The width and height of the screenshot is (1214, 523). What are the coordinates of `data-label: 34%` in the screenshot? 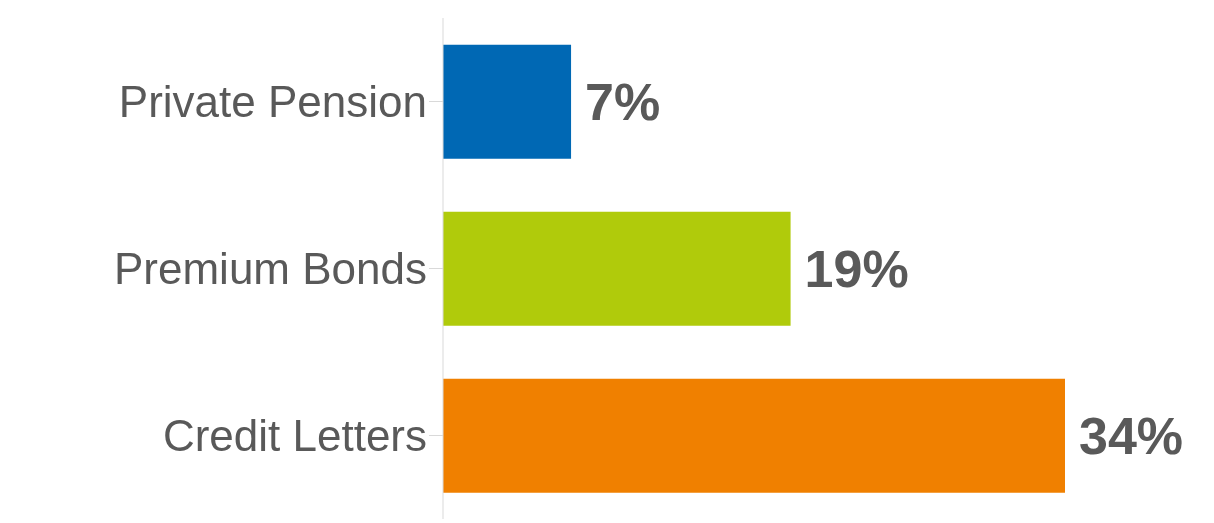 It's located at (1131, 435).